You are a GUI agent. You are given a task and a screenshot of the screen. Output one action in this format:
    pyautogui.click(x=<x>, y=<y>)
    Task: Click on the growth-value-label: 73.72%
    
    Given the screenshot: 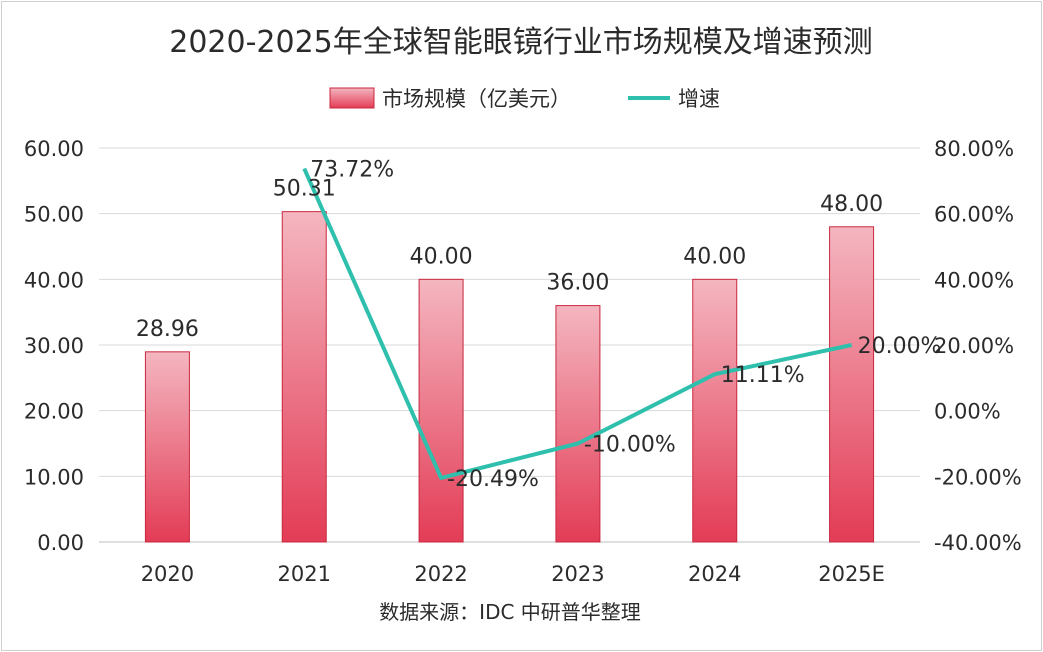 What is the action you would take?
    pyautogui.click(x=352, y=170)
    